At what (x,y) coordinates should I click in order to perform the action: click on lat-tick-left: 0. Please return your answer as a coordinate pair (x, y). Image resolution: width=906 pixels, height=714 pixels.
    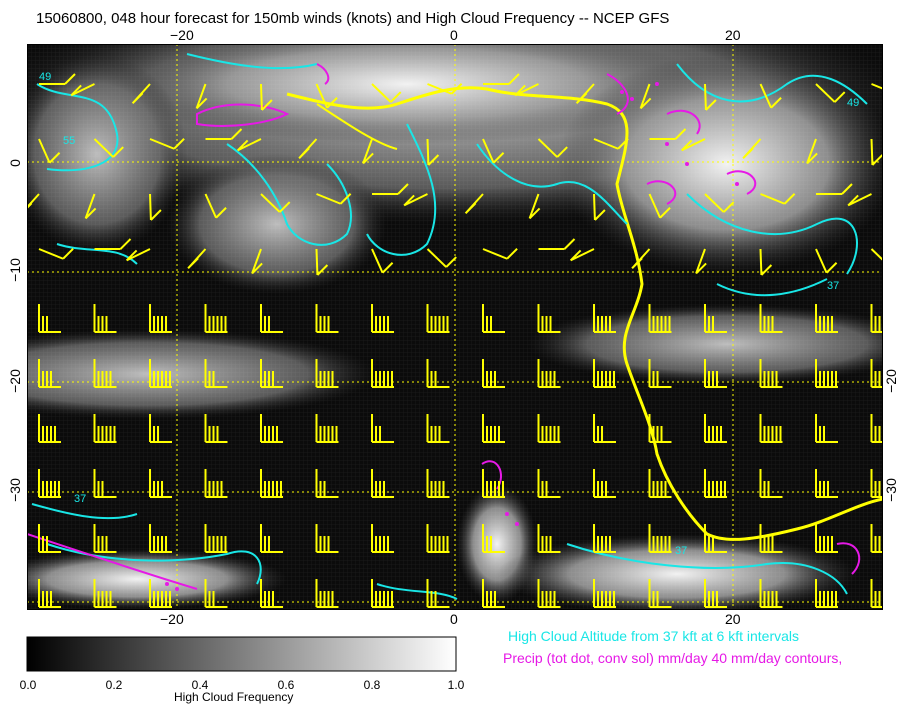
    Looking at the image, I should click on (15, 163).